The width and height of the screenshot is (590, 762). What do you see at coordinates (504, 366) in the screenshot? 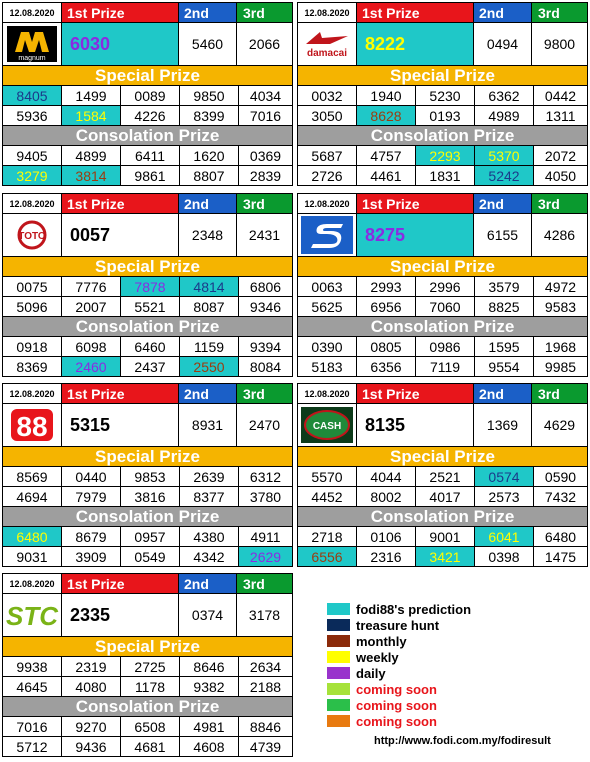
I see `consolation-prize-number: 9554` at bounding box center [504, 366].